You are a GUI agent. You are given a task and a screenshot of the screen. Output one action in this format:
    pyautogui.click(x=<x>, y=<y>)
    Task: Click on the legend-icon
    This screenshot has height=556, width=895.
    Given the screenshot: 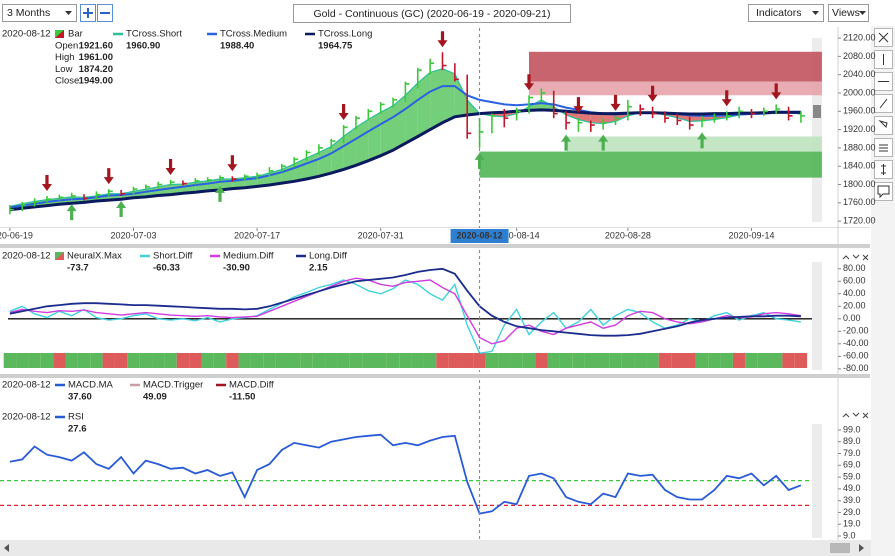 What is the action you would take?
    pyautogui.click(x=59, y=34)
    